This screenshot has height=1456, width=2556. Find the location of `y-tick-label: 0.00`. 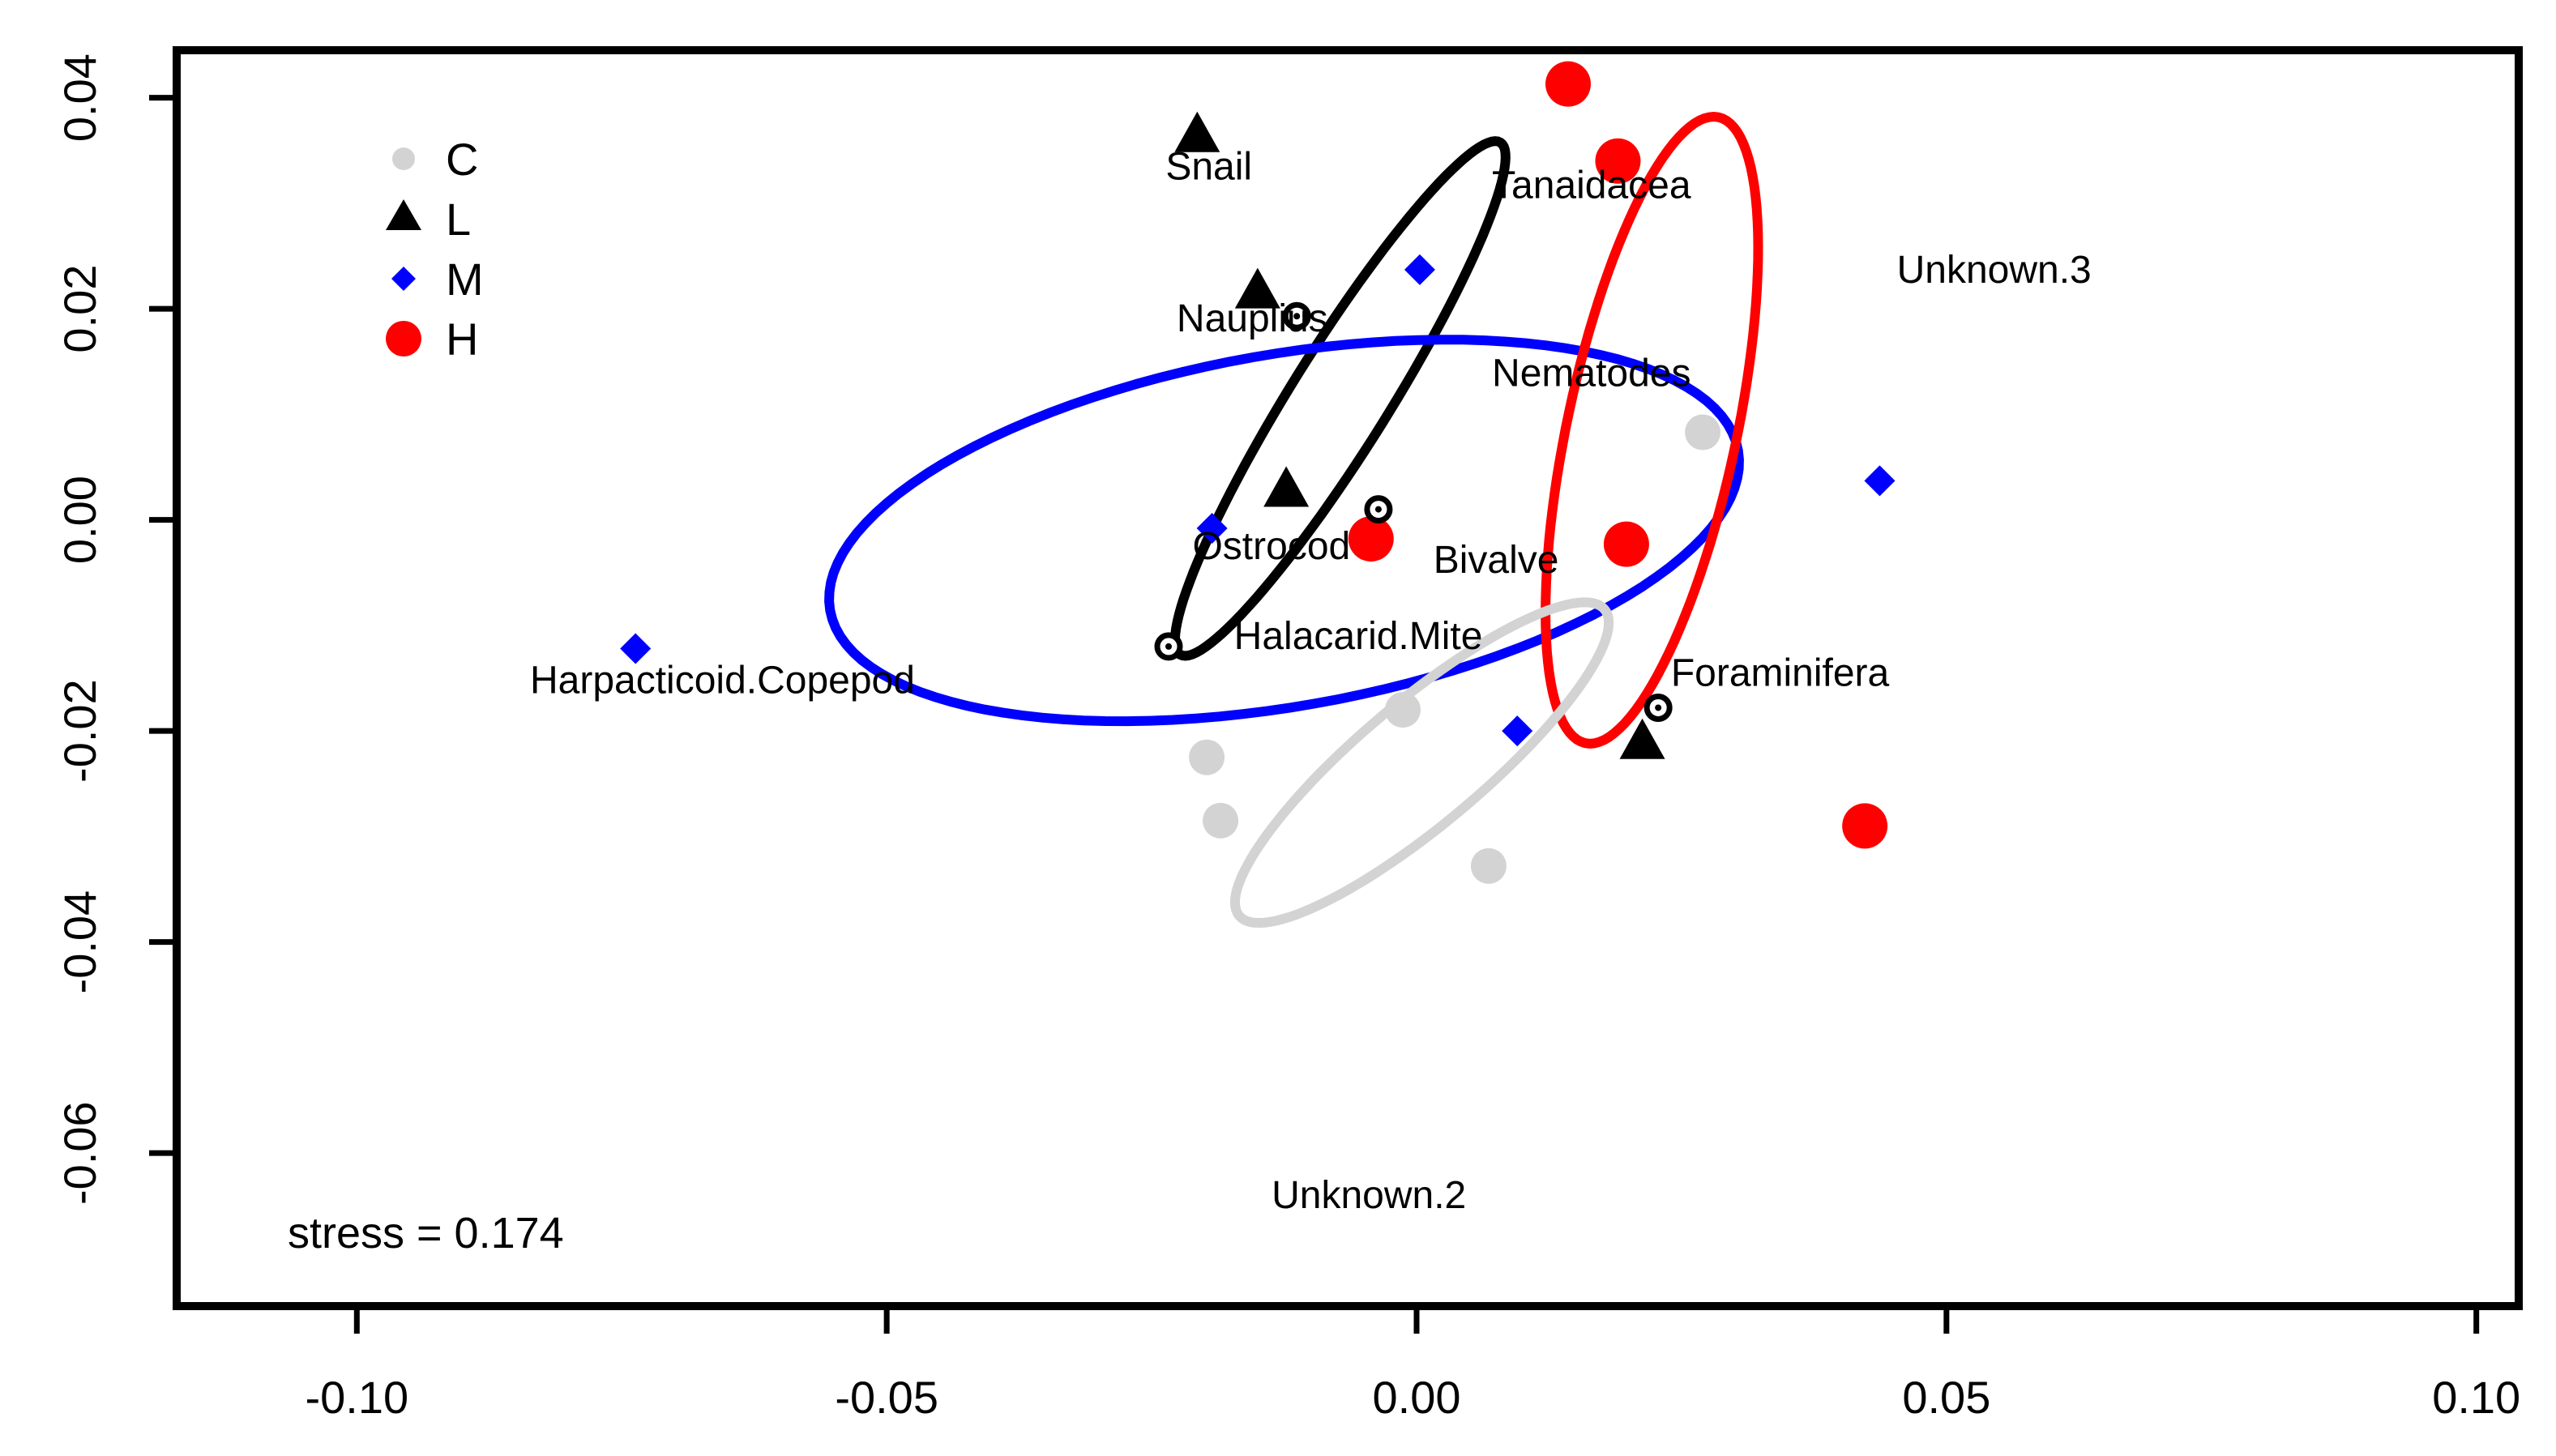

y-tick-label: 0.00 is located at coordinates (79, 520).